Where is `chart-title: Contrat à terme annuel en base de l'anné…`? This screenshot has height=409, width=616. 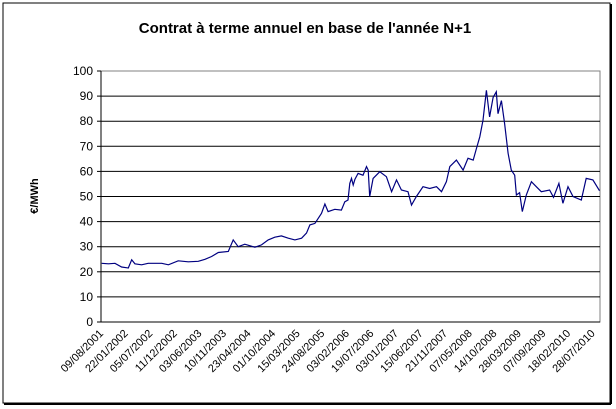
chart-title: Contrat à terme annuel en base de l'anné… is located at coordinates (305, 28).